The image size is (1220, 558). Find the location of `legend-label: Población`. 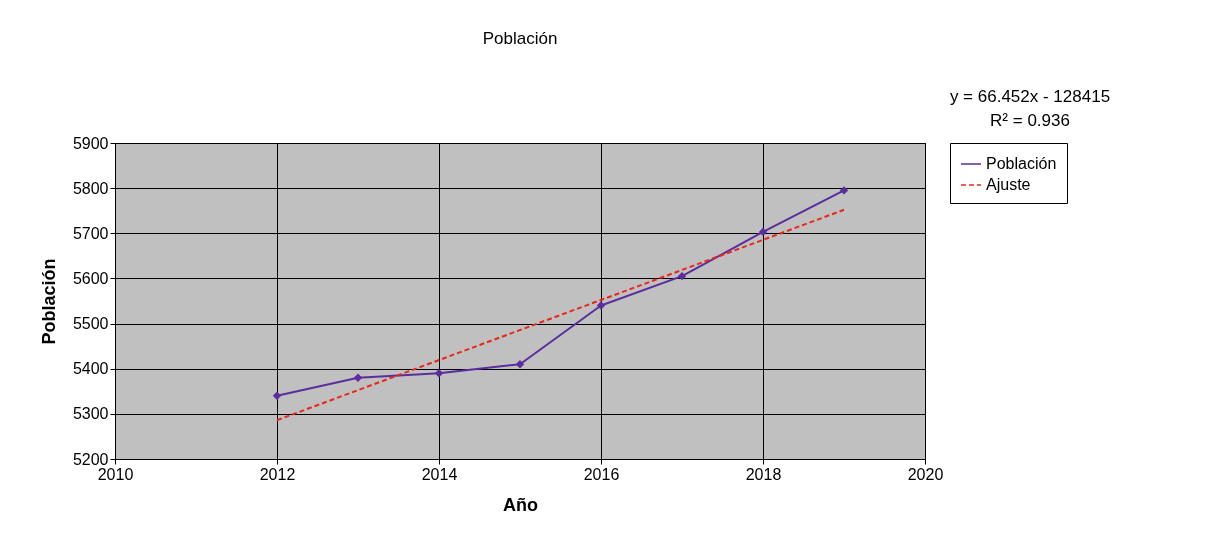

legend-label: Población is located at coordinates (1021, 163).